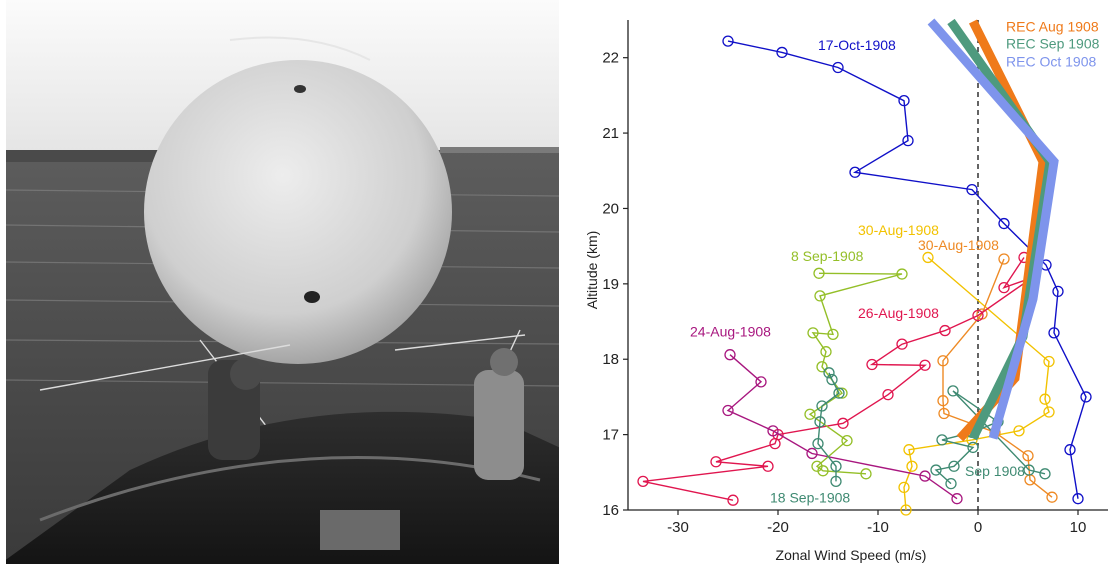 The height and width of the screenshot is (564, 1111). Describe the element at coordinates (827, 256) in the screenshot. I see `series-label-8-sep-1908: 8 Sep-1908` at that location.